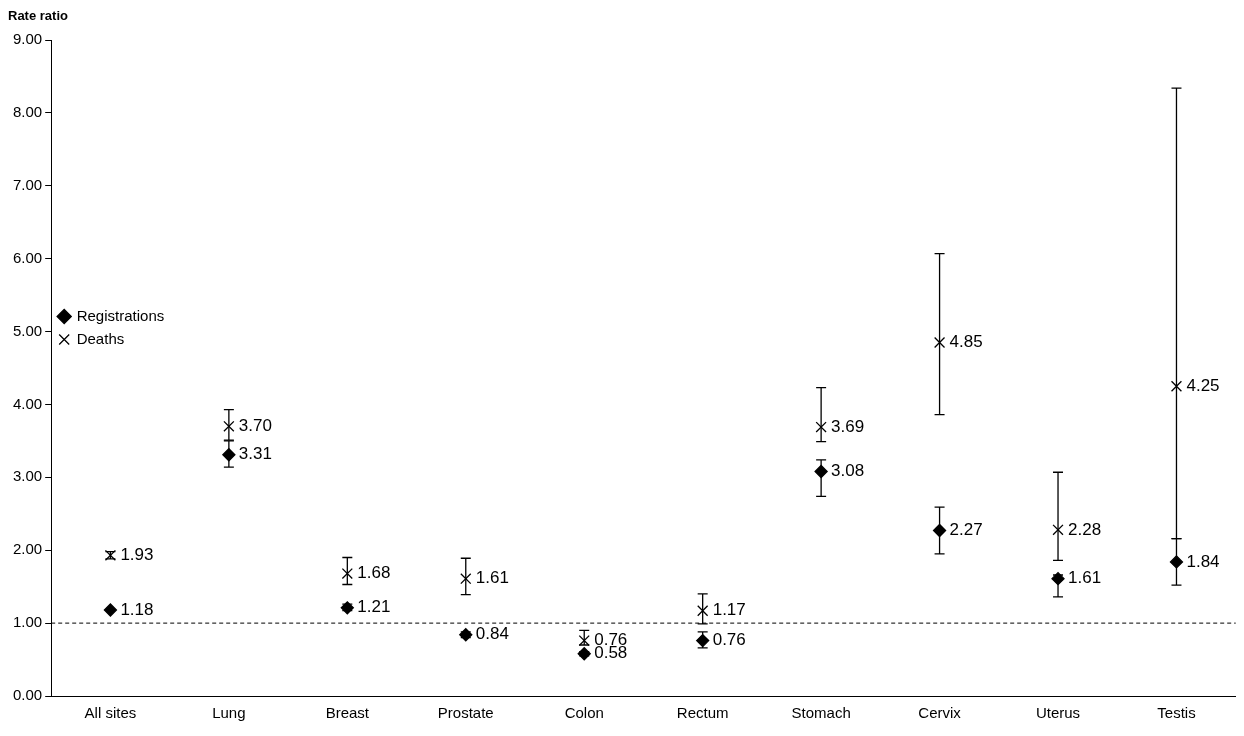  Describe the element at coordinates (729, 640) in the screenshot. I see `data-label: 0.76` at that location.